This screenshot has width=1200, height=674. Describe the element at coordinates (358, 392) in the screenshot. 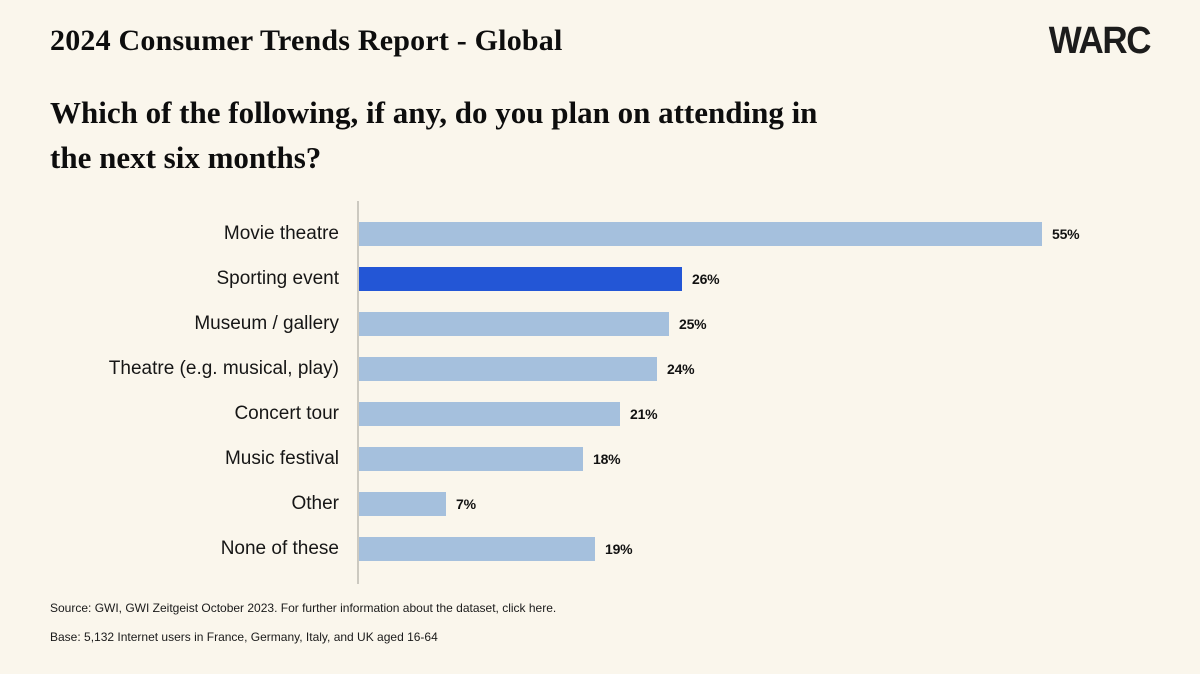

I see `y-axis-line` at that location.